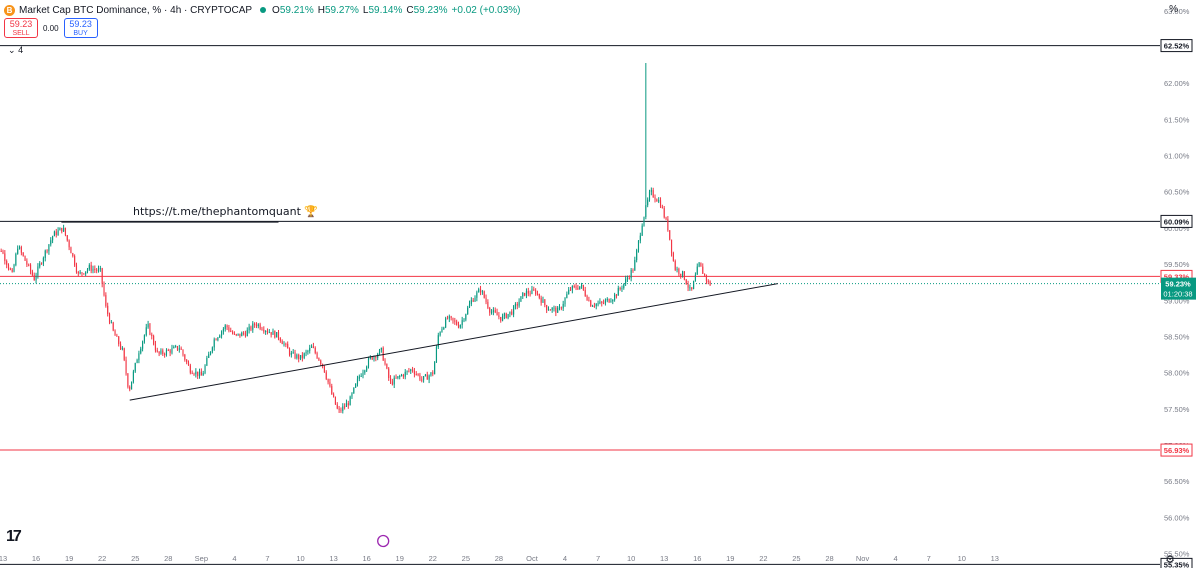  What do you see at coordinates (1177, 119) in the screenshot?
I see `price-tick-label: 61.50%` at bounding box center [1177, 119].